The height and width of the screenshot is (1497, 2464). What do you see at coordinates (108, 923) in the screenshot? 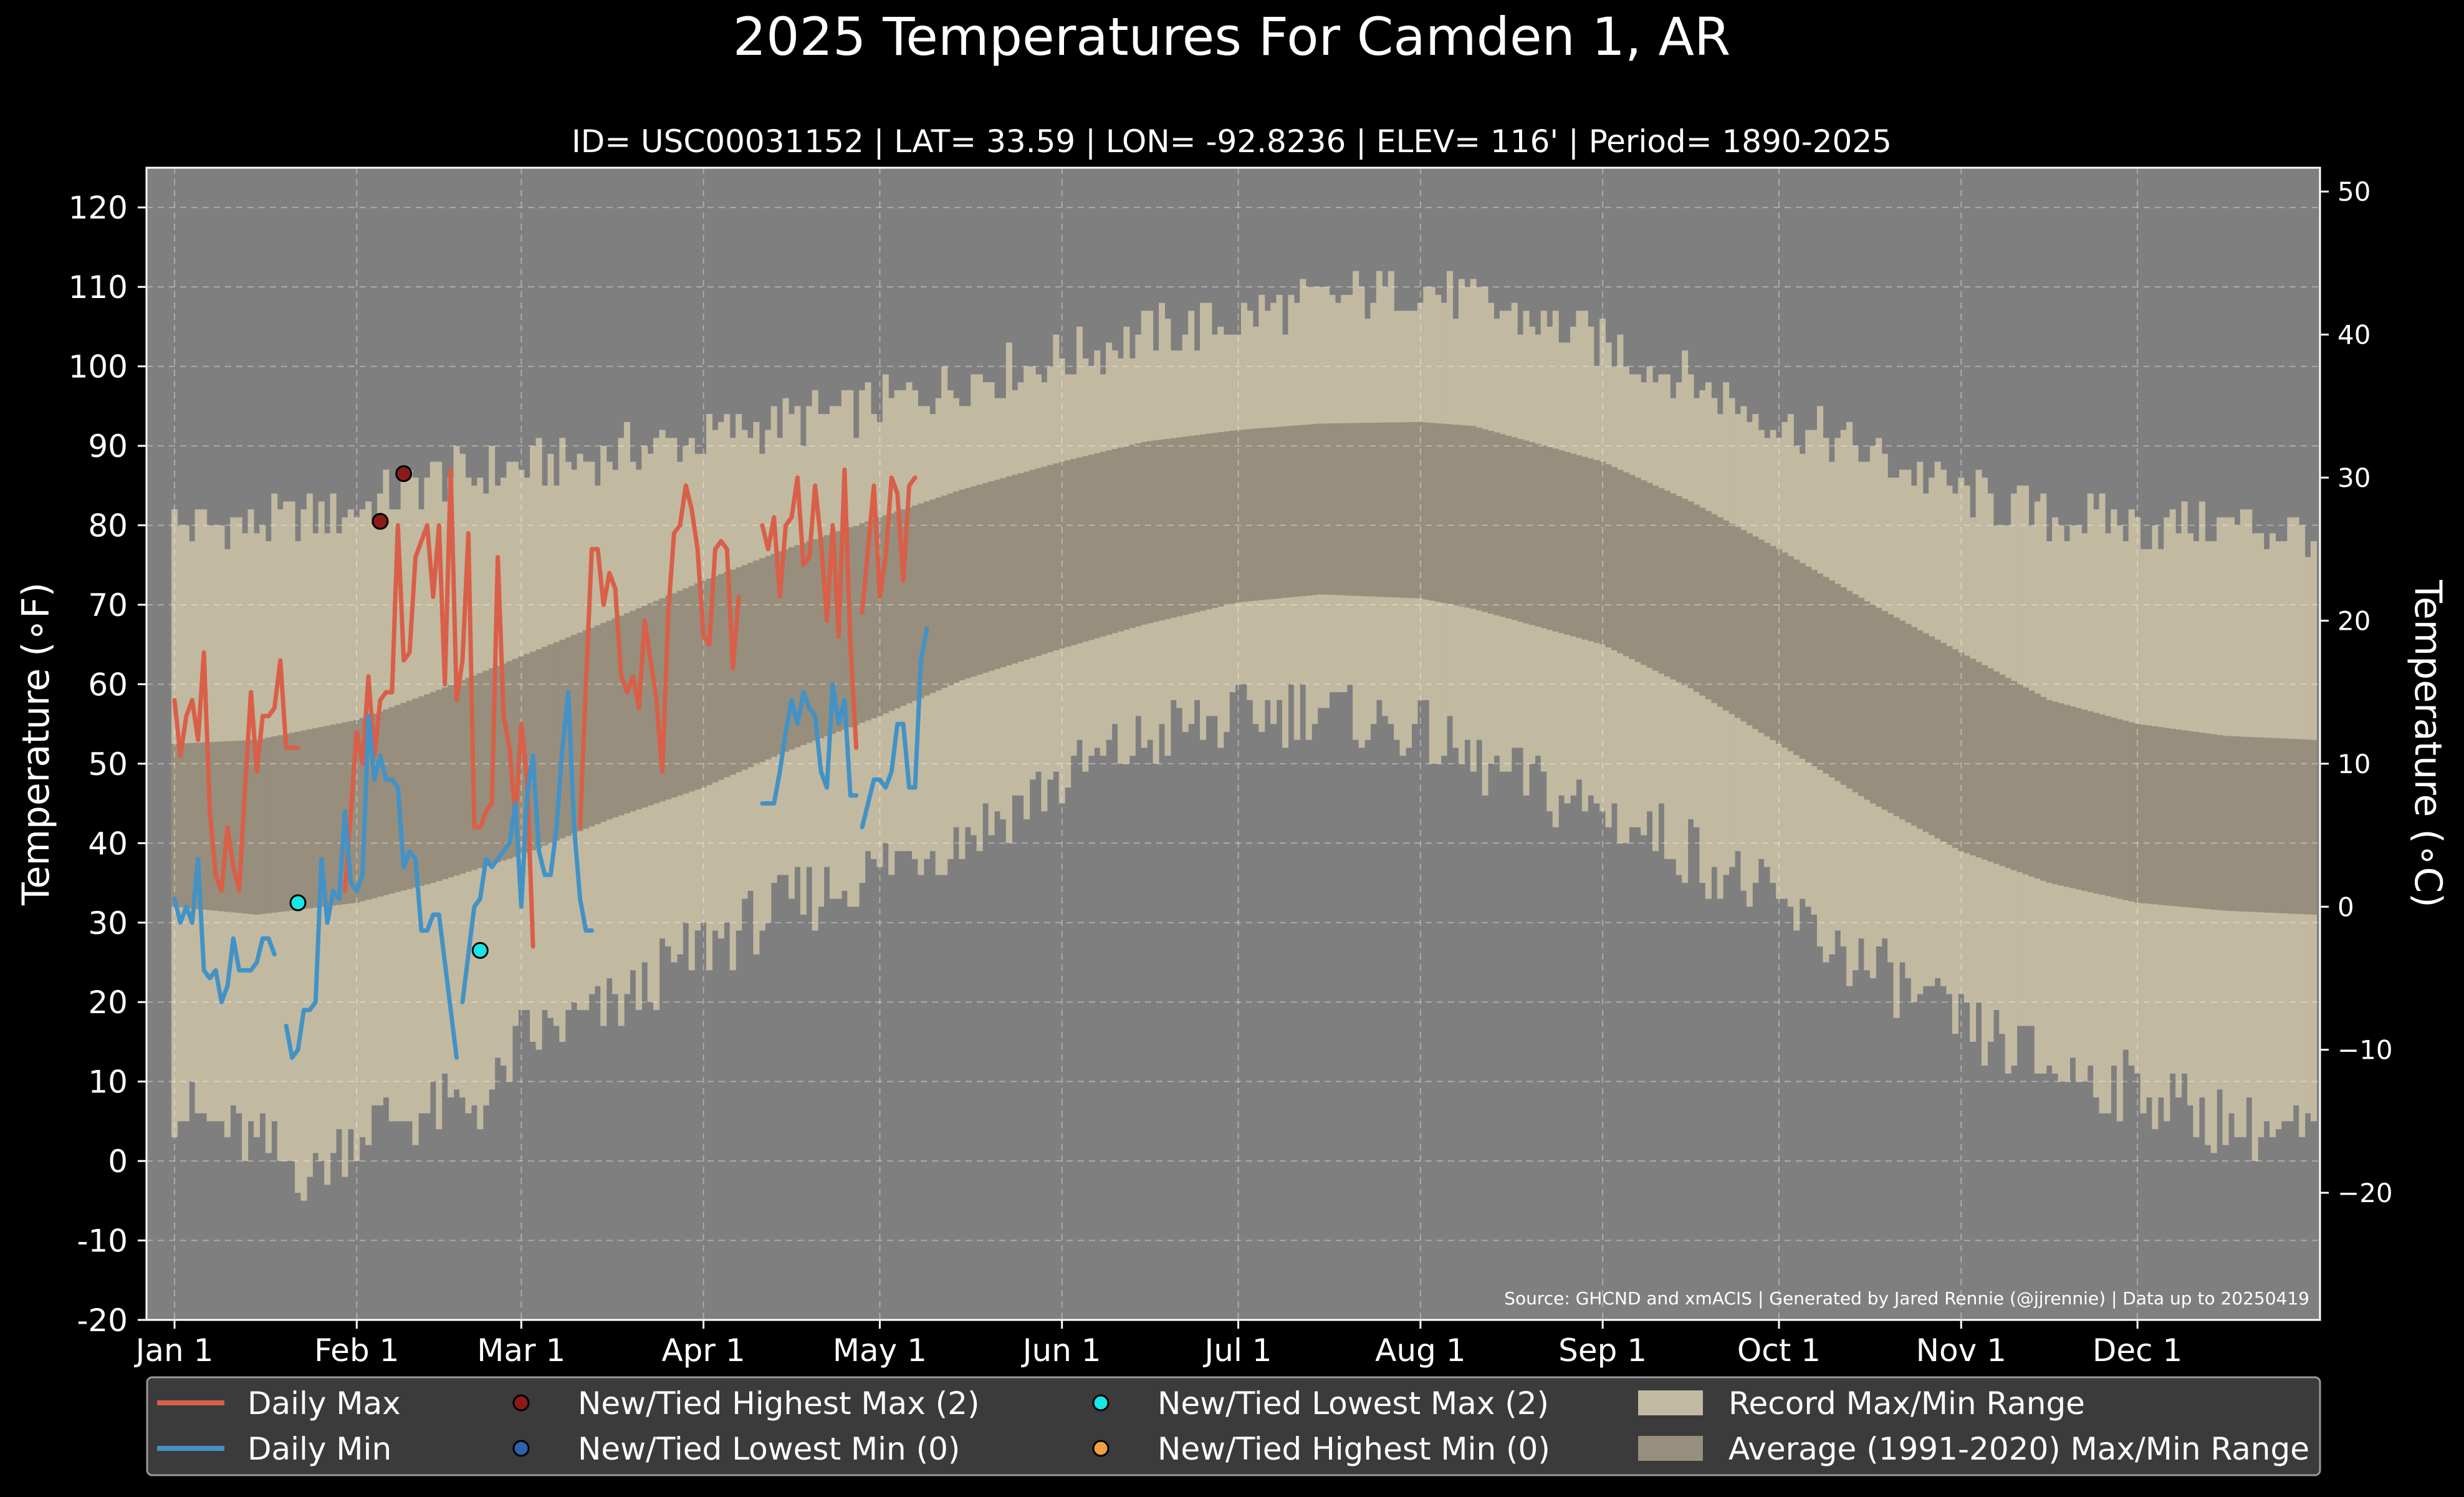
I see `y-tick-label: 30` at bounding box center [108, 923].